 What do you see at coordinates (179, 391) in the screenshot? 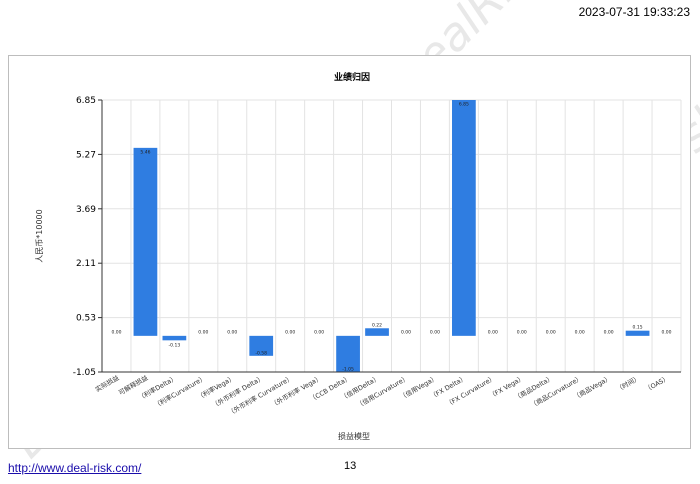
I see `x-tick-label: （利率Curvature）` at bounding box center [179, 391].